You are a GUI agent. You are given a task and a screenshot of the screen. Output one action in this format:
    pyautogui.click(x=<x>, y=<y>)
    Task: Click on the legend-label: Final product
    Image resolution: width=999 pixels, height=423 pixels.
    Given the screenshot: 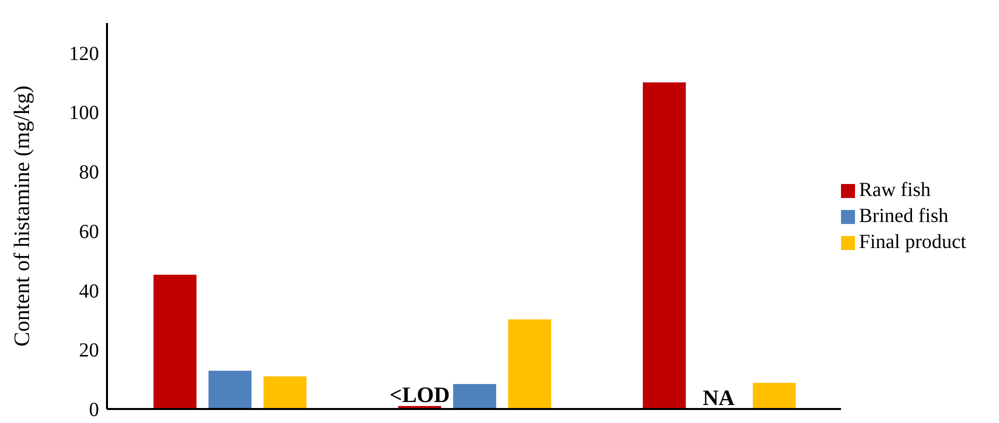 What is the action you would take?
    pyautogui.click(x=912, y=241)
    